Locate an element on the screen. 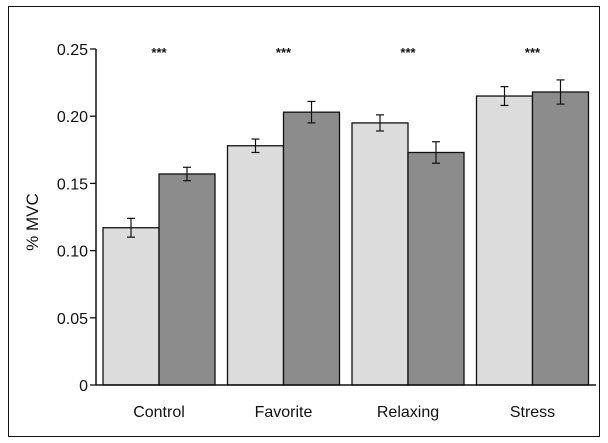 This screenshot has height=443, width=608. y-tick-label: 0.10 is located at coordinates (72, 252).